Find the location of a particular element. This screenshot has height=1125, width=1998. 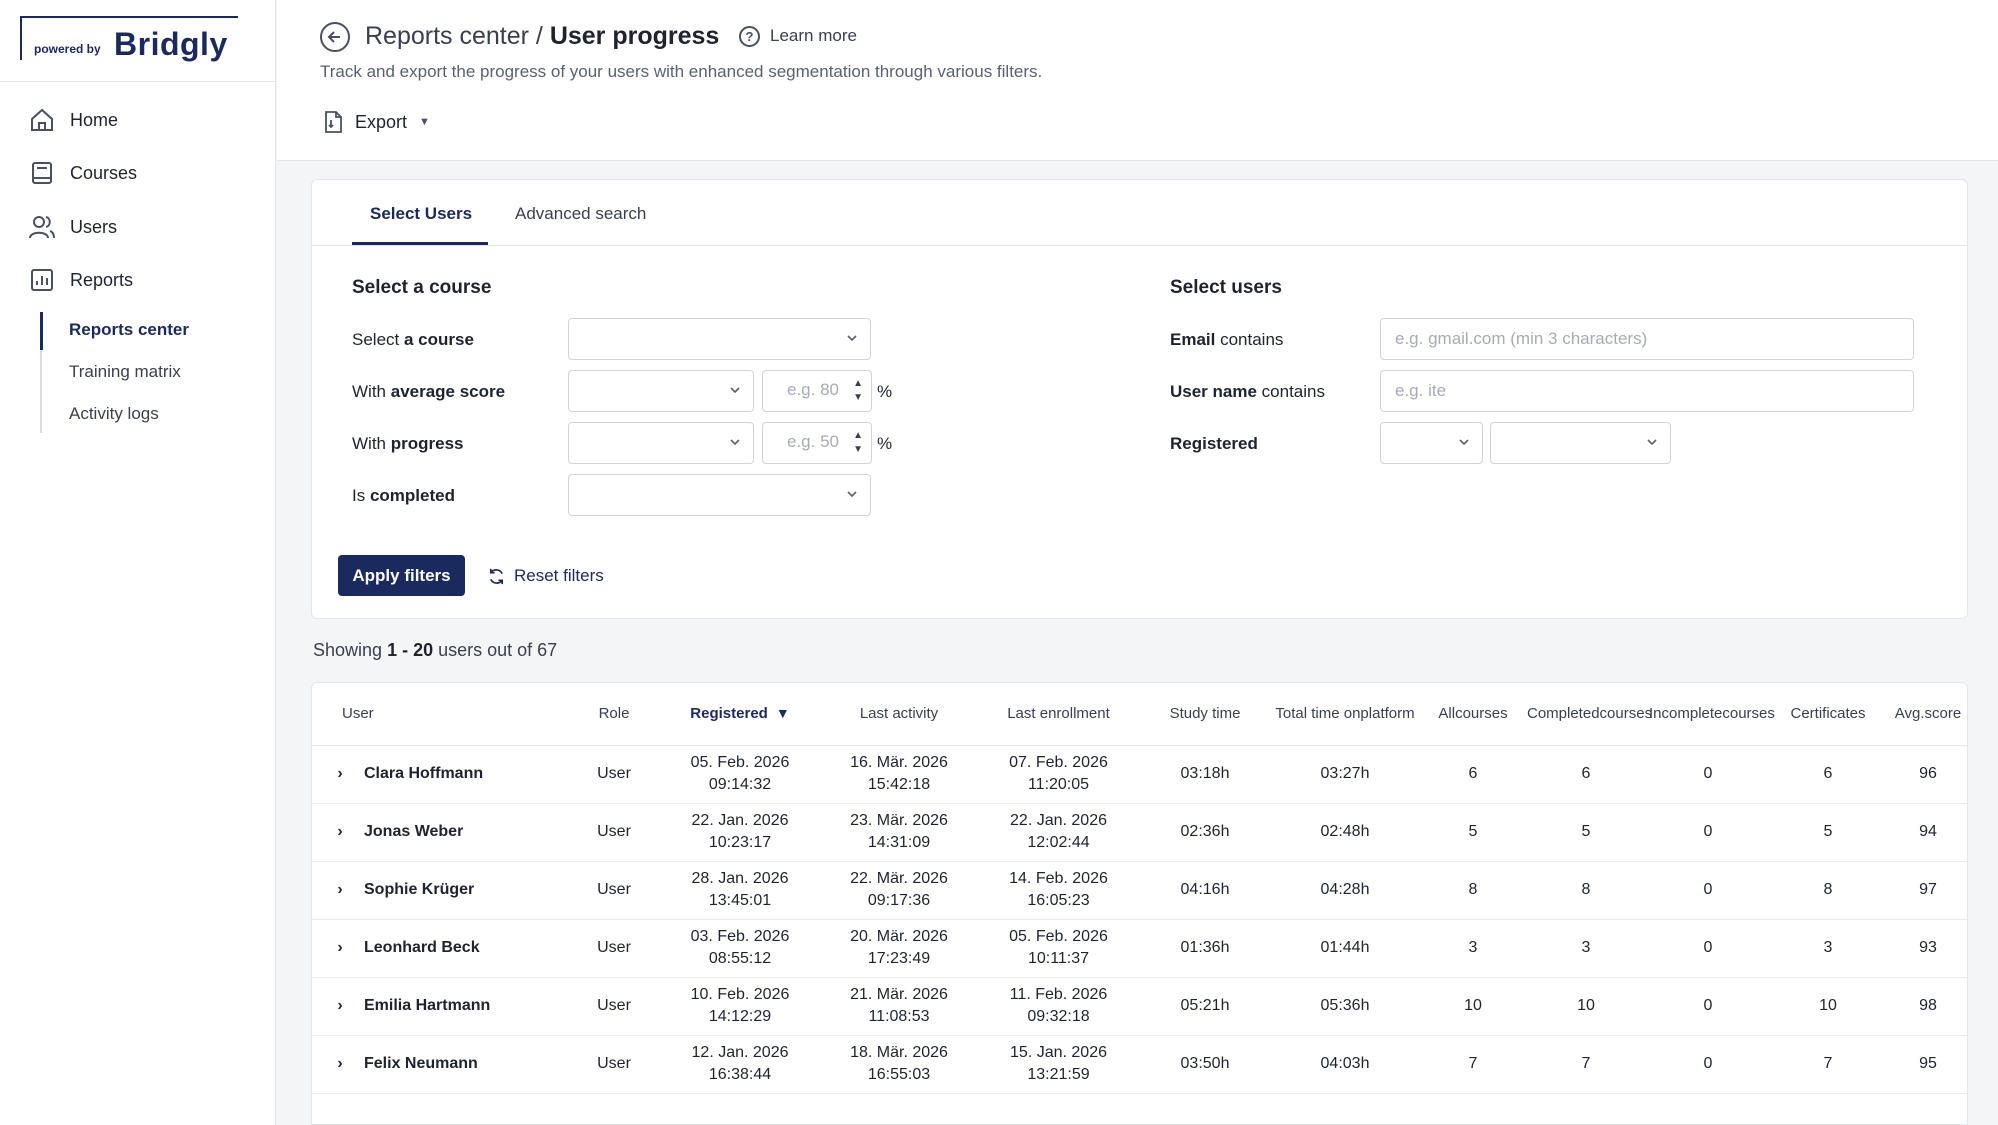

avg-score-unit: % is located at coordinates (885, 391).